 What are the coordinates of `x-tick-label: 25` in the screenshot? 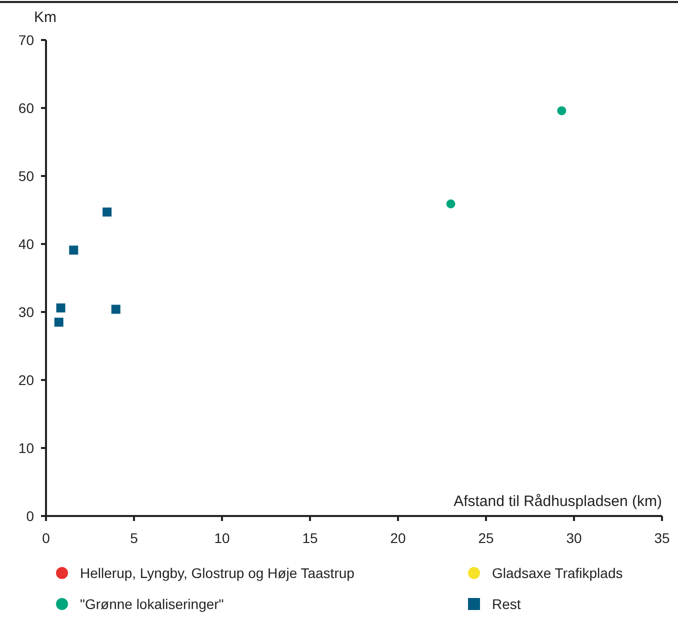 It's located at (486, 538).